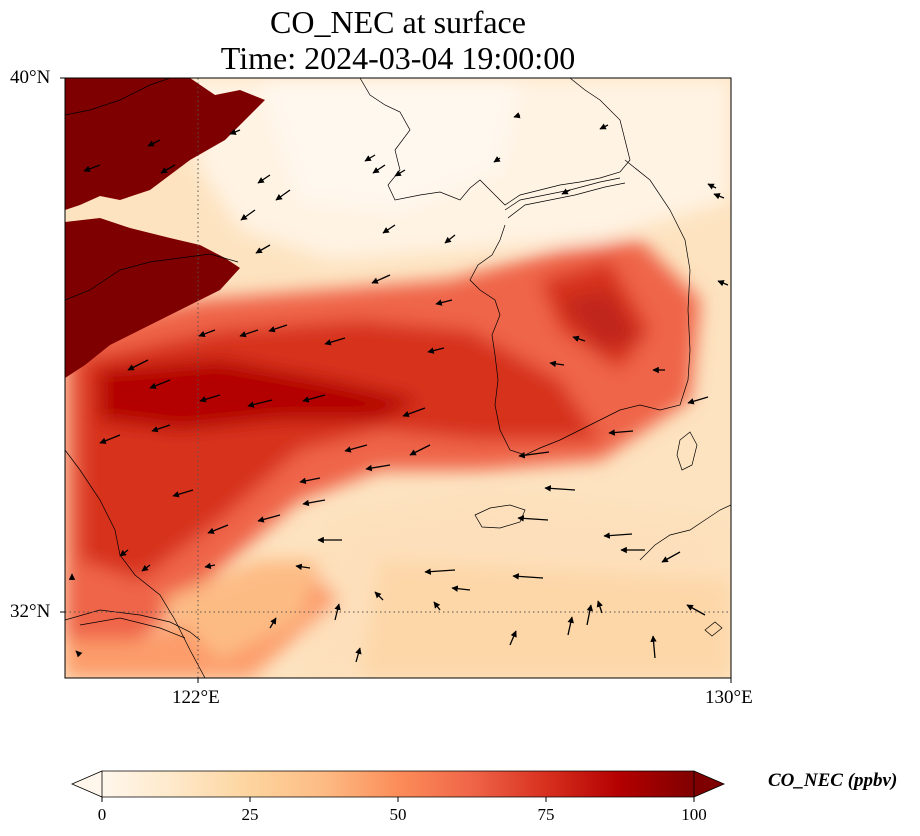 The height and width of the screenshot is (836, 920). Describe the element at coordinates (546, 814) in the screenshot. I see `colorbar-tick-75: 75` at that location.